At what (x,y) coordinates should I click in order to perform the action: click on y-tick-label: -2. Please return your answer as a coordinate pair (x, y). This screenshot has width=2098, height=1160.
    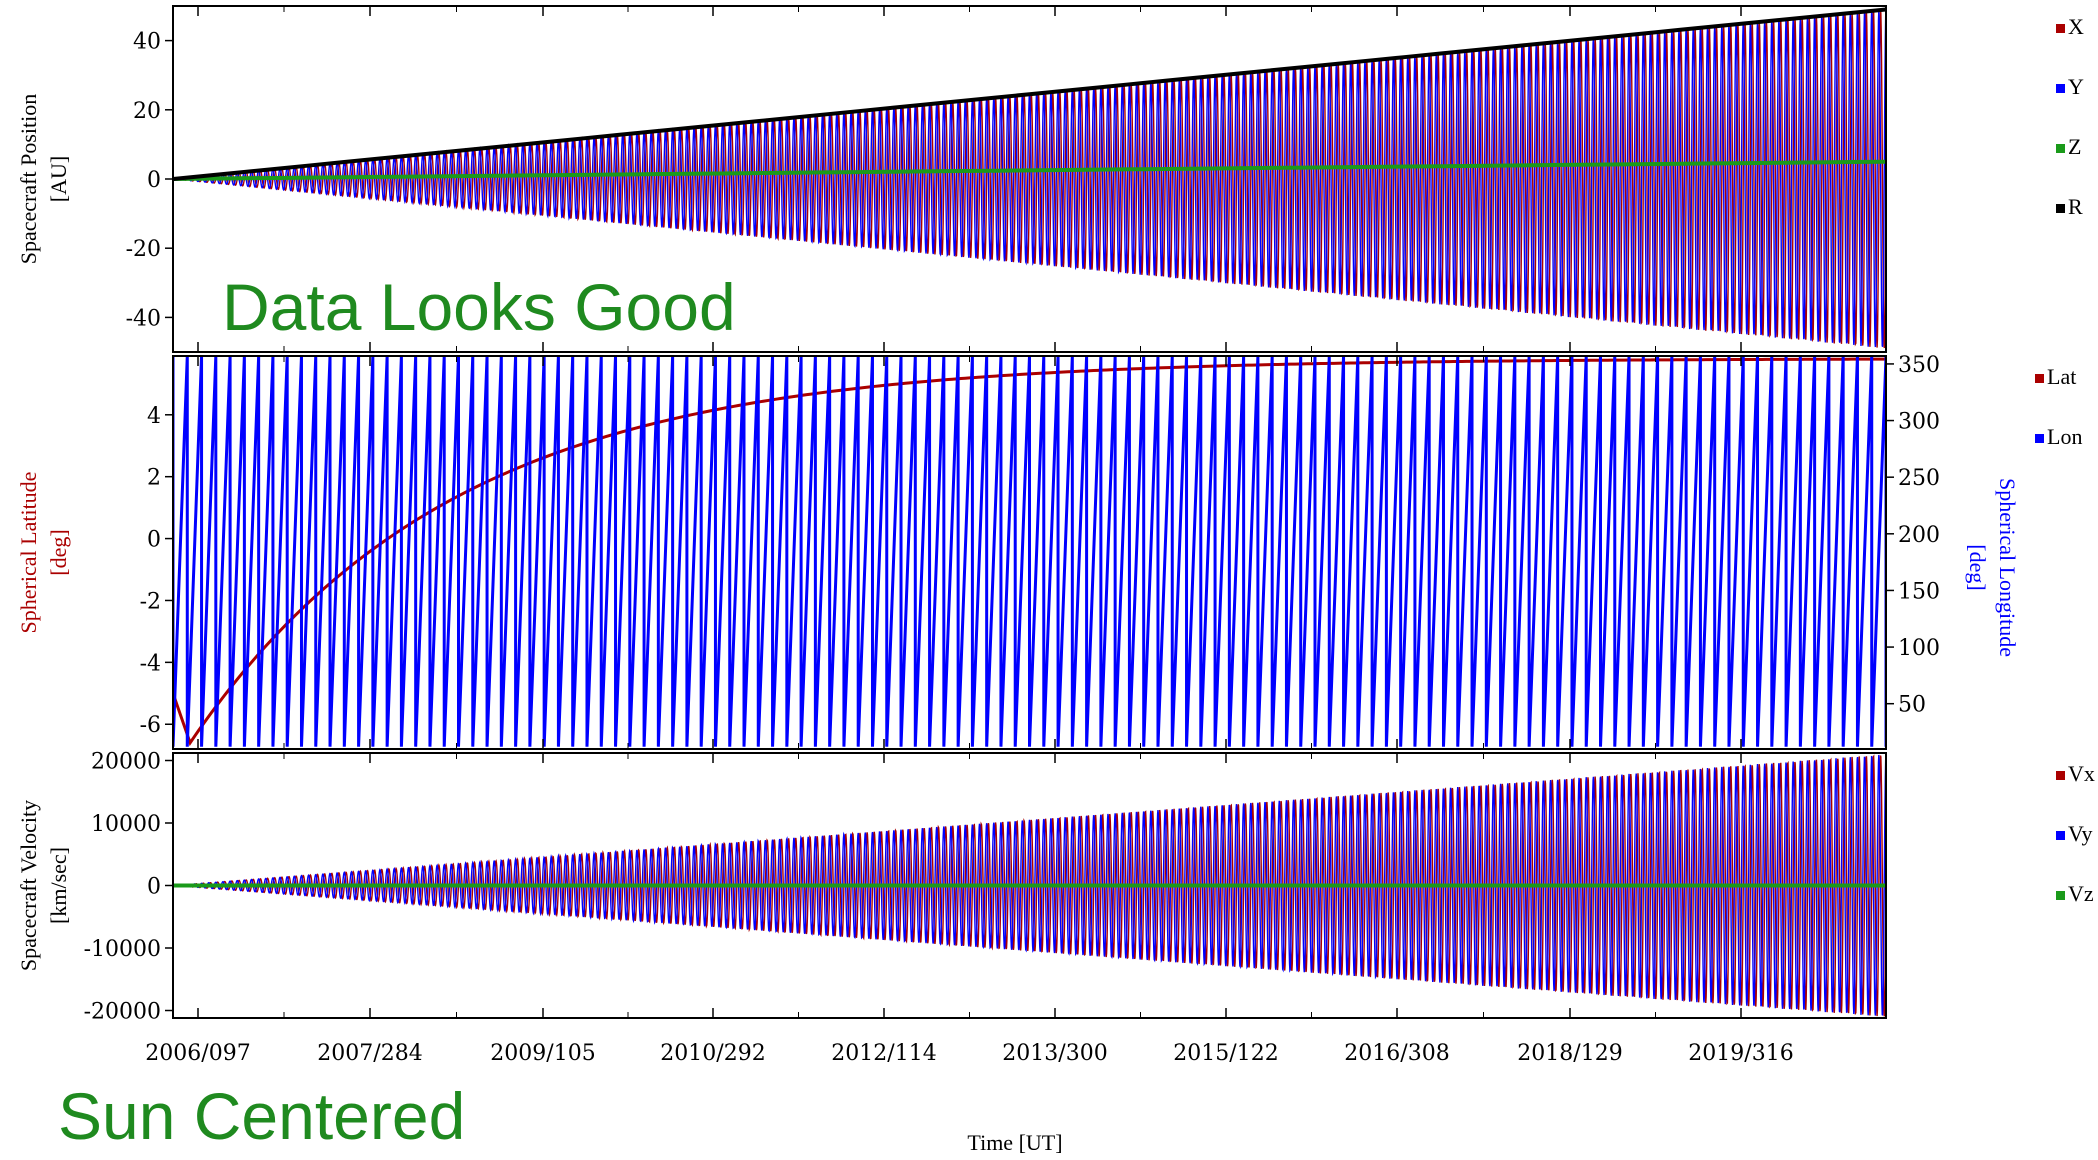
    Looking at the image, I should click on (150, 601).